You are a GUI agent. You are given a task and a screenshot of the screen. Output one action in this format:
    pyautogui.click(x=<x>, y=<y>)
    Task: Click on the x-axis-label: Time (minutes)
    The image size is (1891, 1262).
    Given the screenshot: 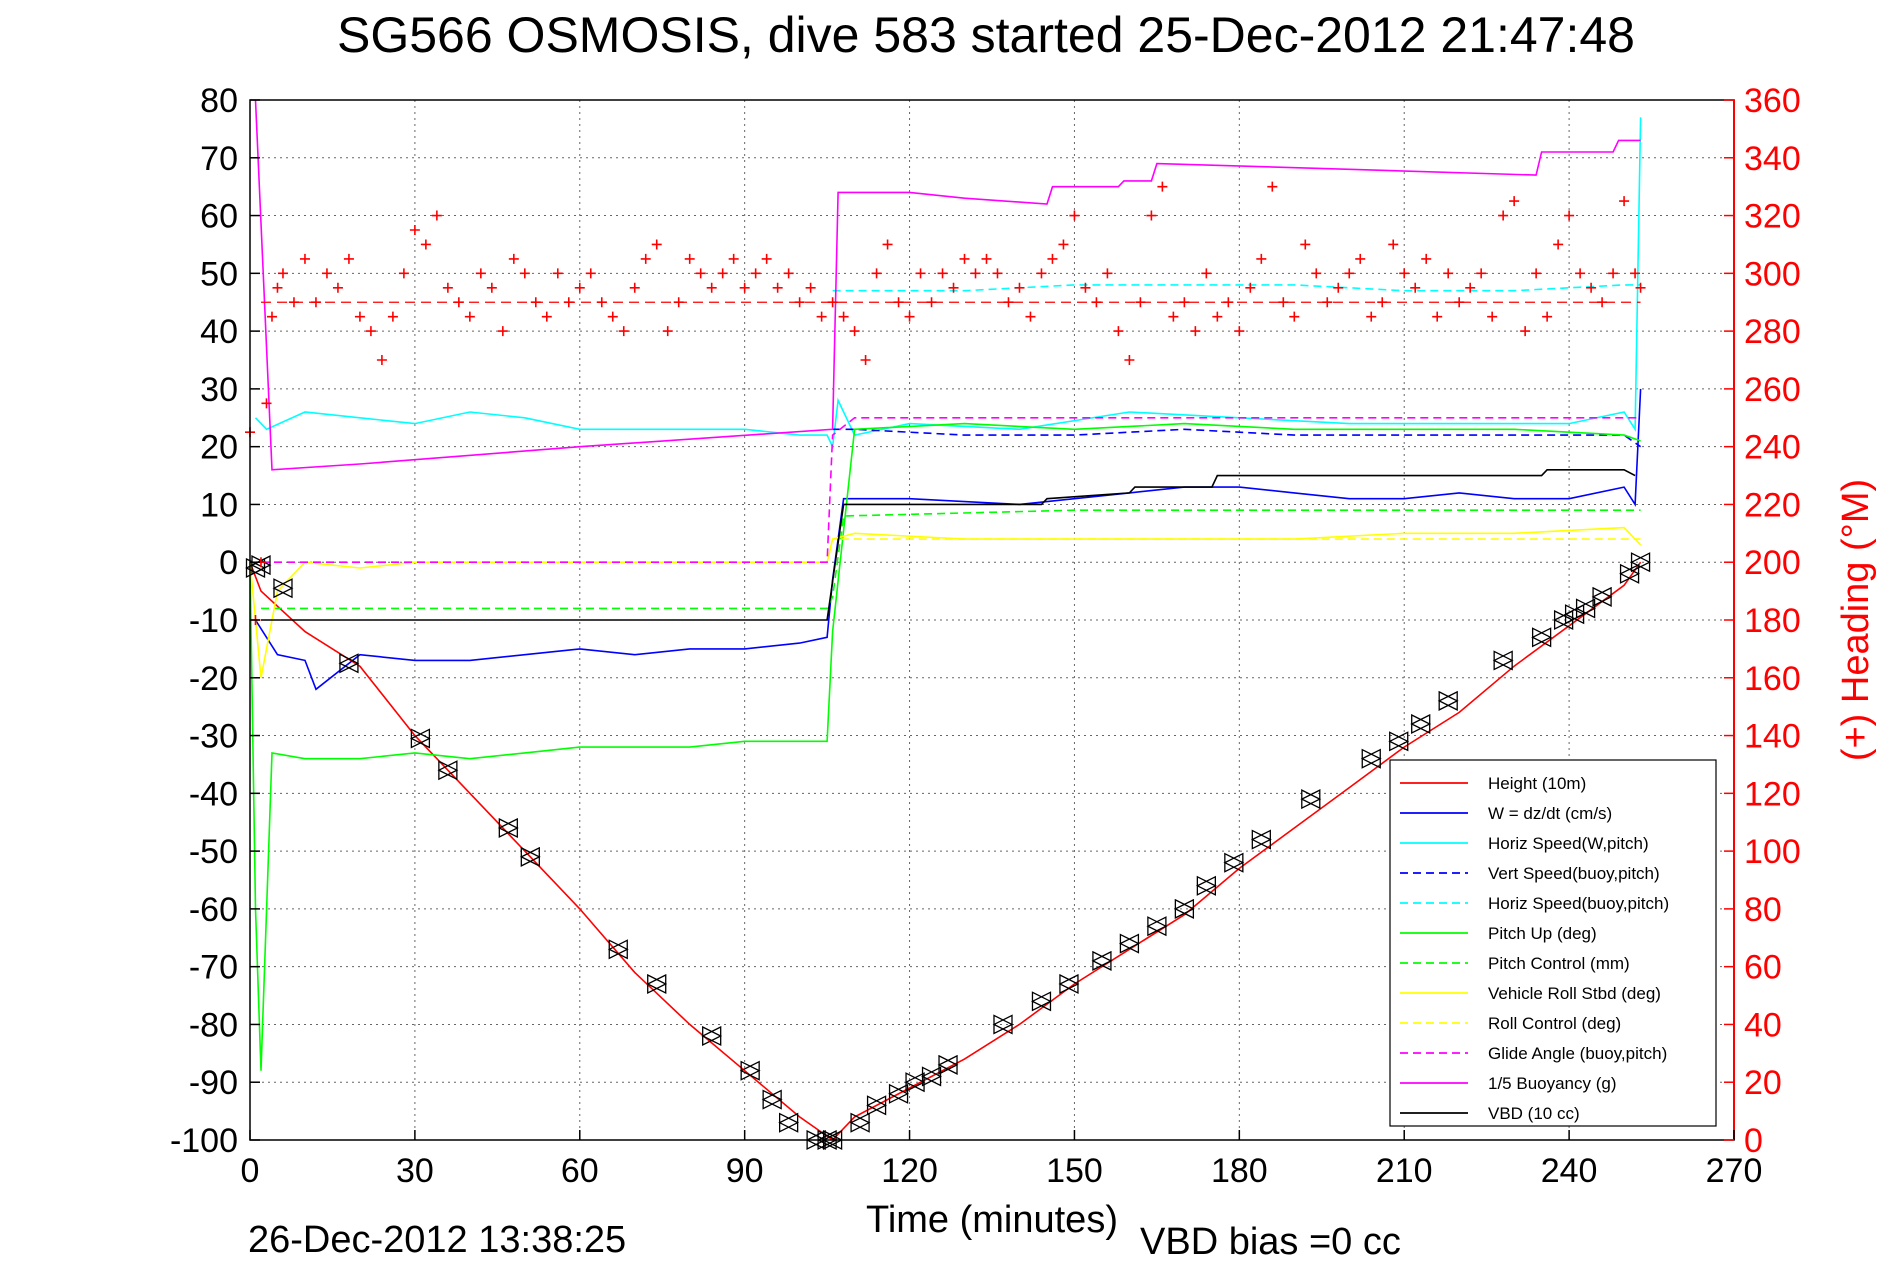 What is the action you would take?
    pyautogui.click(x=992, y=1220)
    